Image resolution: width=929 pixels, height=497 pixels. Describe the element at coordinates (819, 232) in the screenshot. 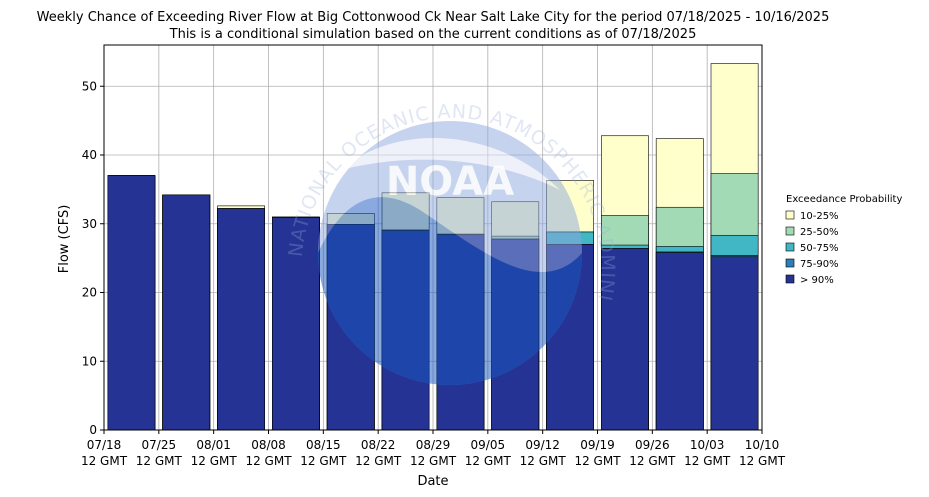

I see `legend-entry: 25-50%` at that location.